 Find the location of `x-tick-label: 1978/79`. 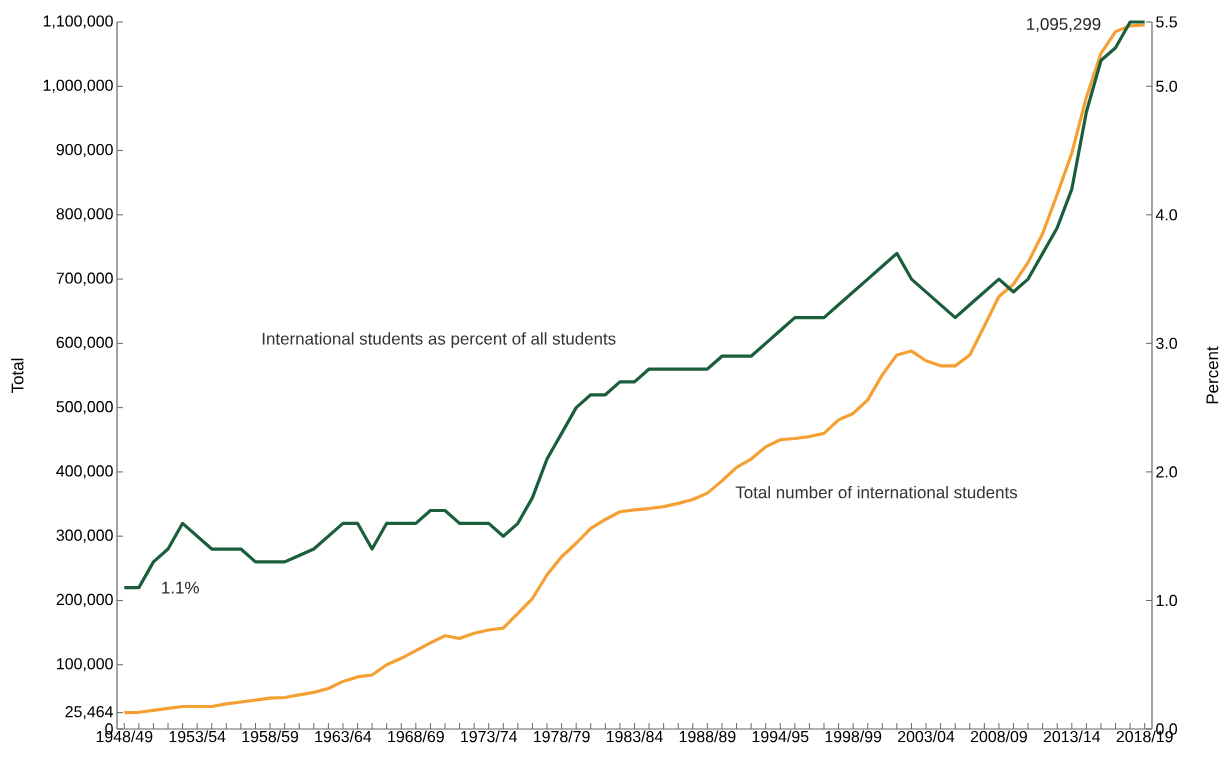

x-tick-label: 1978/79 is located at coordinates (562, 736).